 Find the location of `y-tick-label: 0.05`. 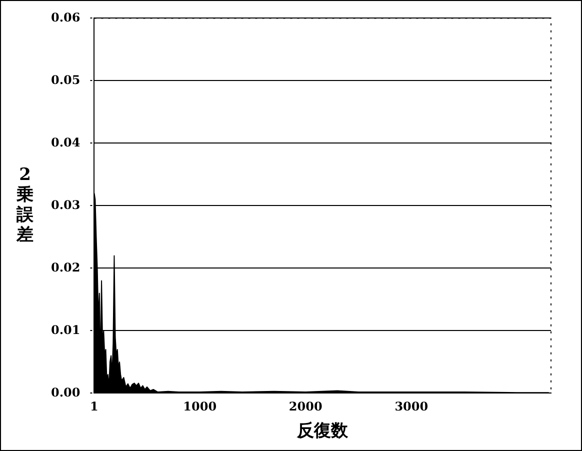

y-tick-label: 0.05 is located at coordinates (65, 79).